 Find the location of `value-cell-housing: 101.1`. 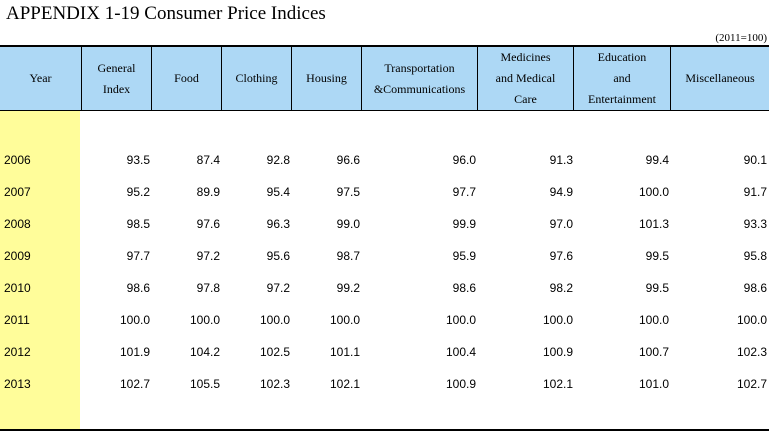

value-cell-housing: 101.1 is located at coordinates (344, 352).